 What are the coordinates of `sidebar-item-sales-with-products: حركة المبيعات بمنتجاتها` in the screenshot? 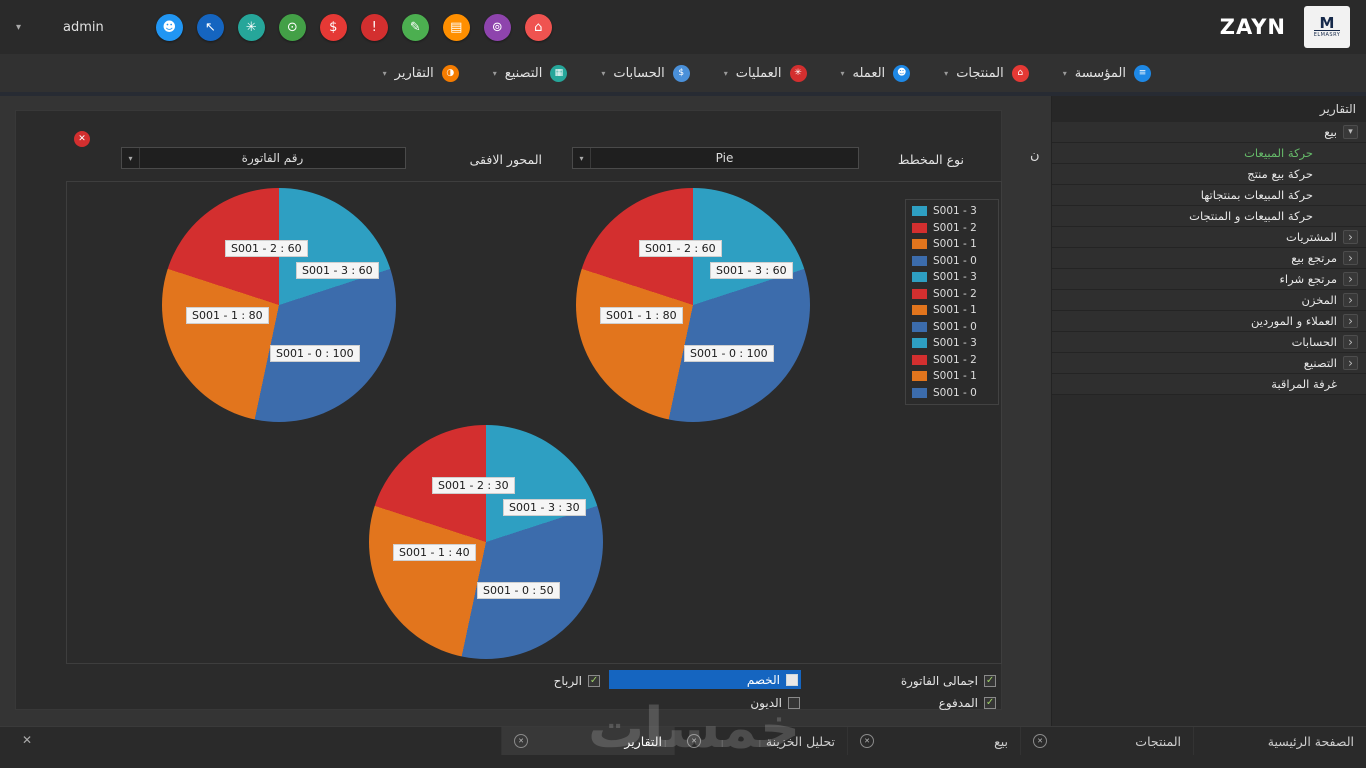 It's located at (1209, 195).